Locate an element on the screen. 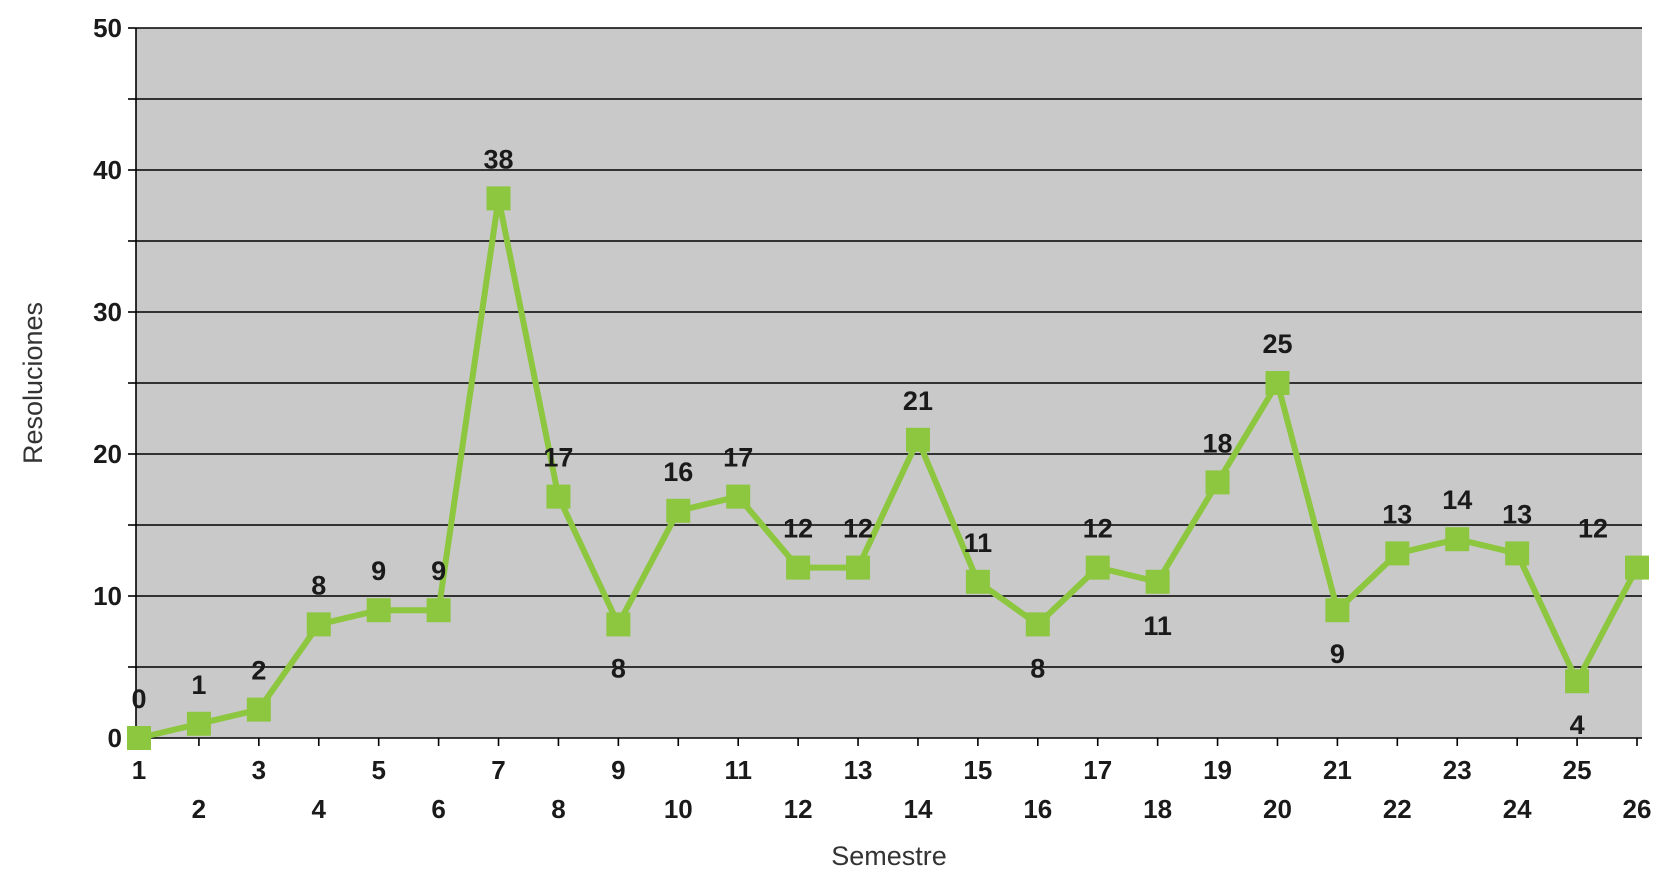 The image size is (1663, 875). y-tick-label: 40 is located at coordinates (107, 170).